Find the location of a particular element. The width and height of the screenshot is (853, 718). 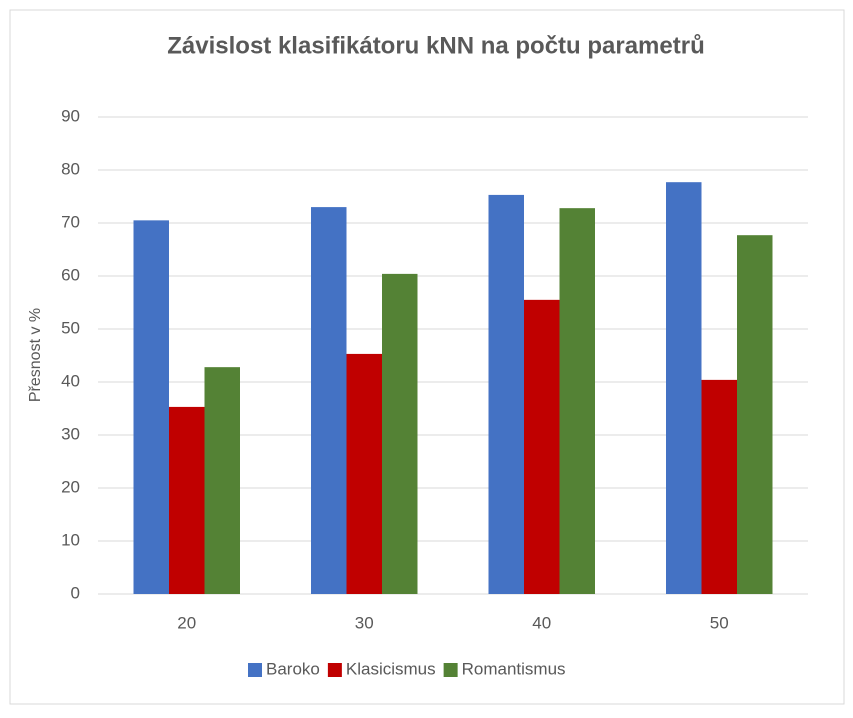

y-tick-label: 40 is located at coordinates (70, 380).